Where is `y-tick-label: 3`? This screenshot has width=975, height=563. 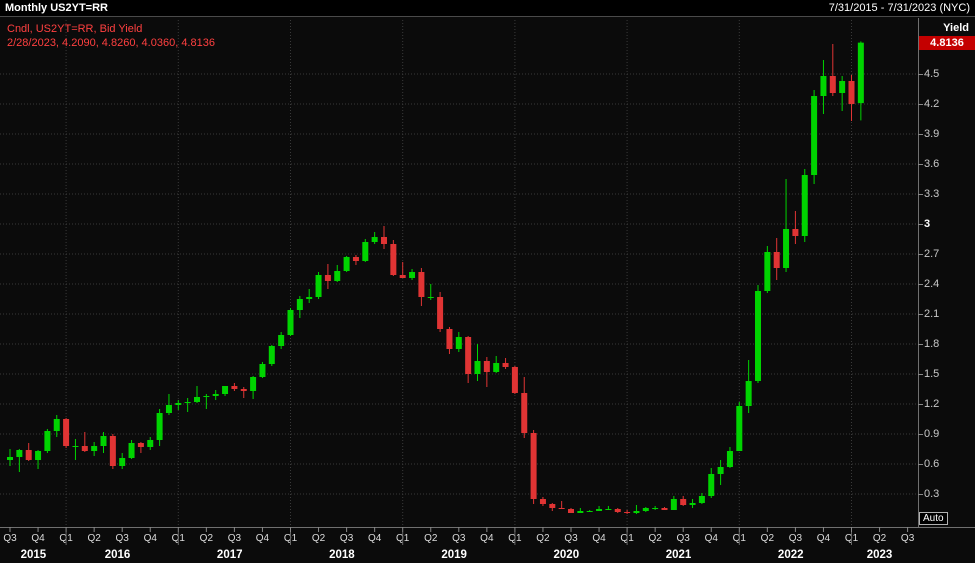 y-tick-label: 3 is located at coordinates (927, 224).